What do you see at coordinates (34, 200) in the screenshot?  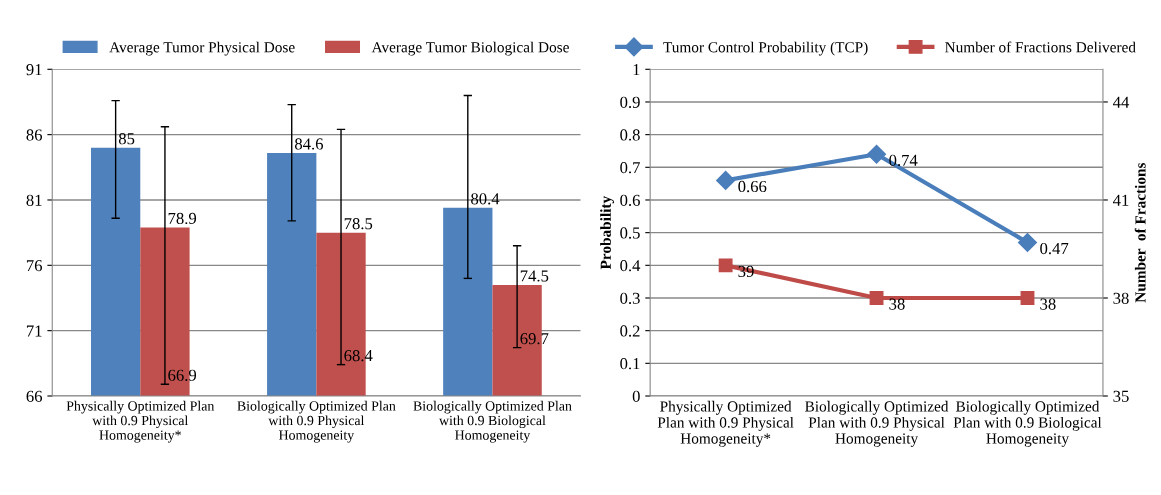 I see `y-tick-label: 81` at bounding box center [34, 200].